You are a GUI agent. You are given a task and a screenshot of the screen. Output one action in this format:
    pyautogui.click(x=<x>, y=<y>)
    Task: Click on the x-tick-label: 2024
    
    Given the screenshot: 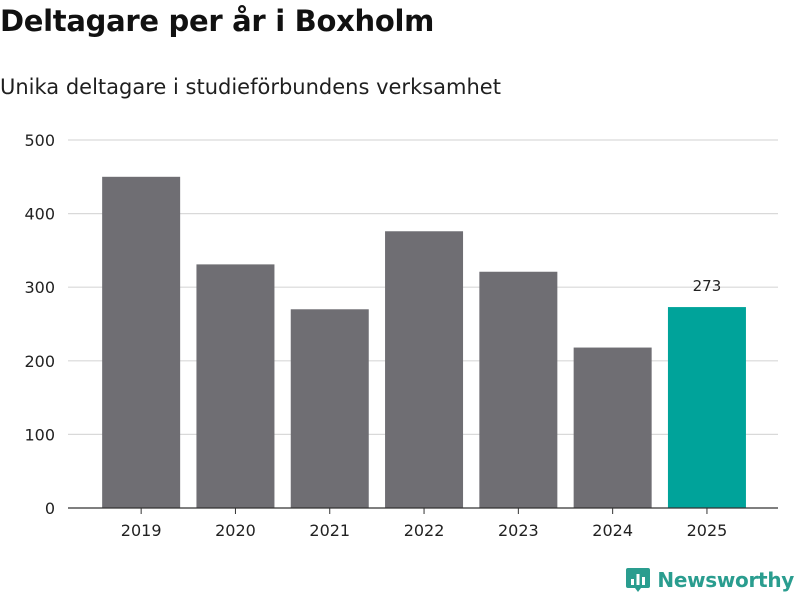 What is the action you would take?
    pyautogui.click(x=612, y=530)
    